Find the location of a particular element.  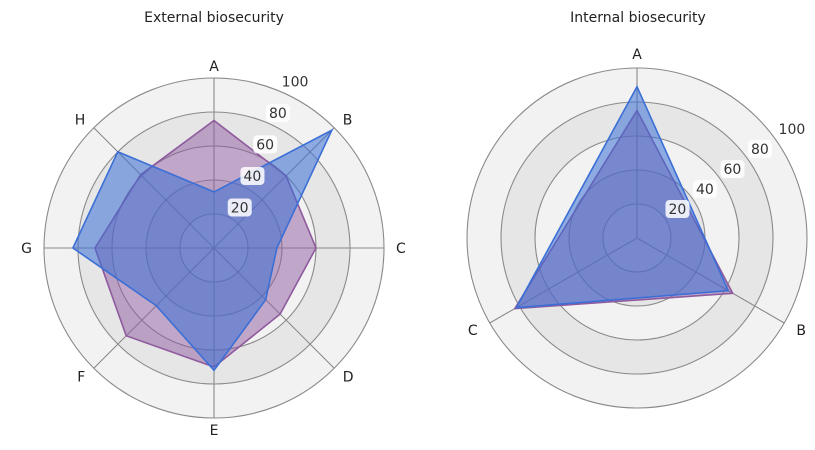

chart-title: Internal biosecurity is located at coordinates (638, 18).